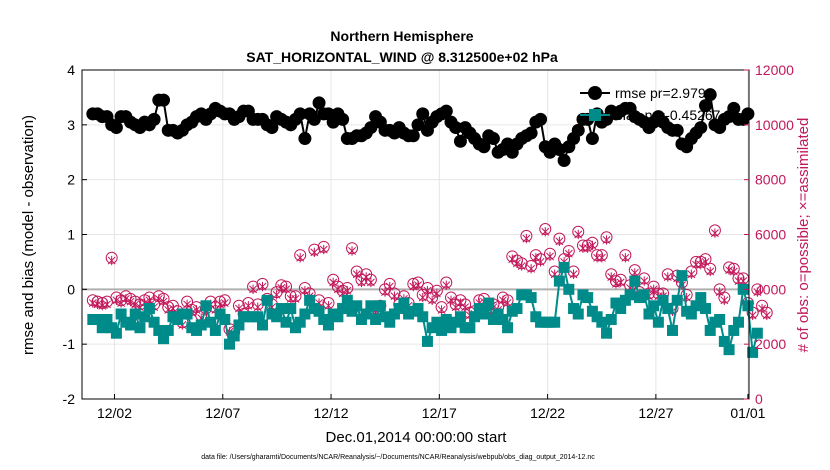 The height and width of the screenshot is (470, 830). What do you see at coordinates (770, 180) in the screenshot?
I see `y-right-tick-label: 8000` at bounding box center [770, 180].